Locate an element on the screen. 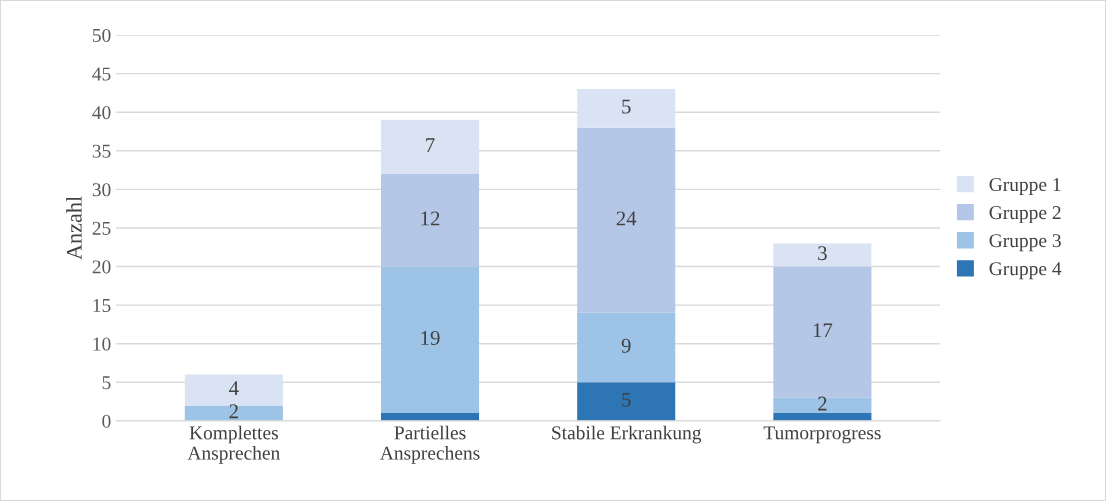 The height and width of the screenshot is (501, 1106). y-tick-label: 0 is located at coordinates (106, 421).